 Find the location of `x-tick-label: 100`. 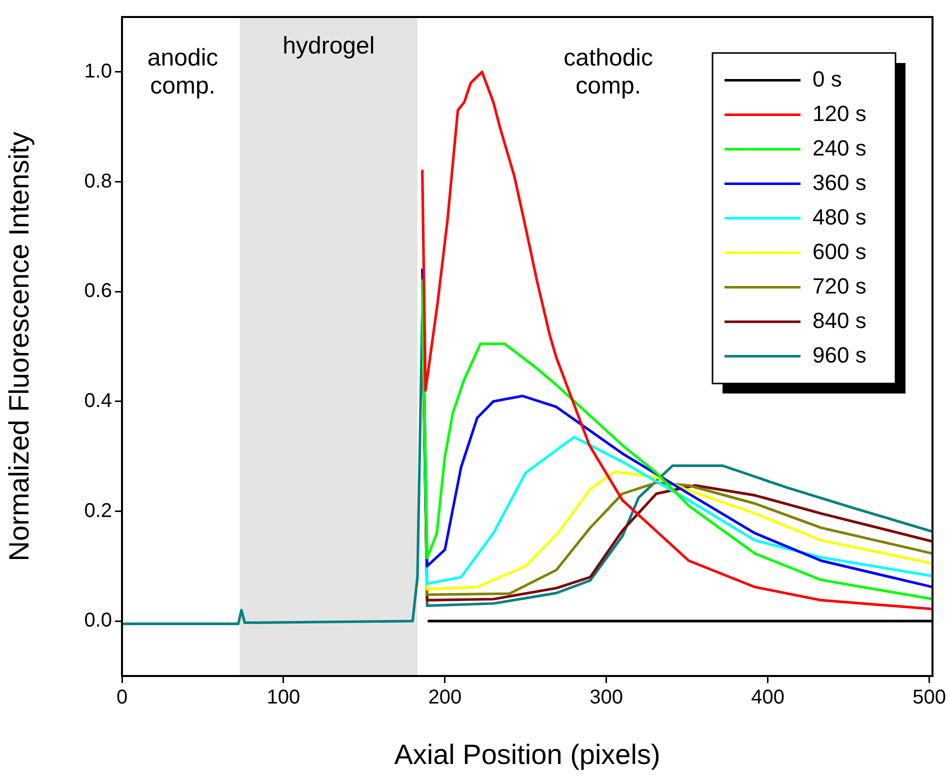

x-tick-label: 100 is located at coordinates (283, 697).